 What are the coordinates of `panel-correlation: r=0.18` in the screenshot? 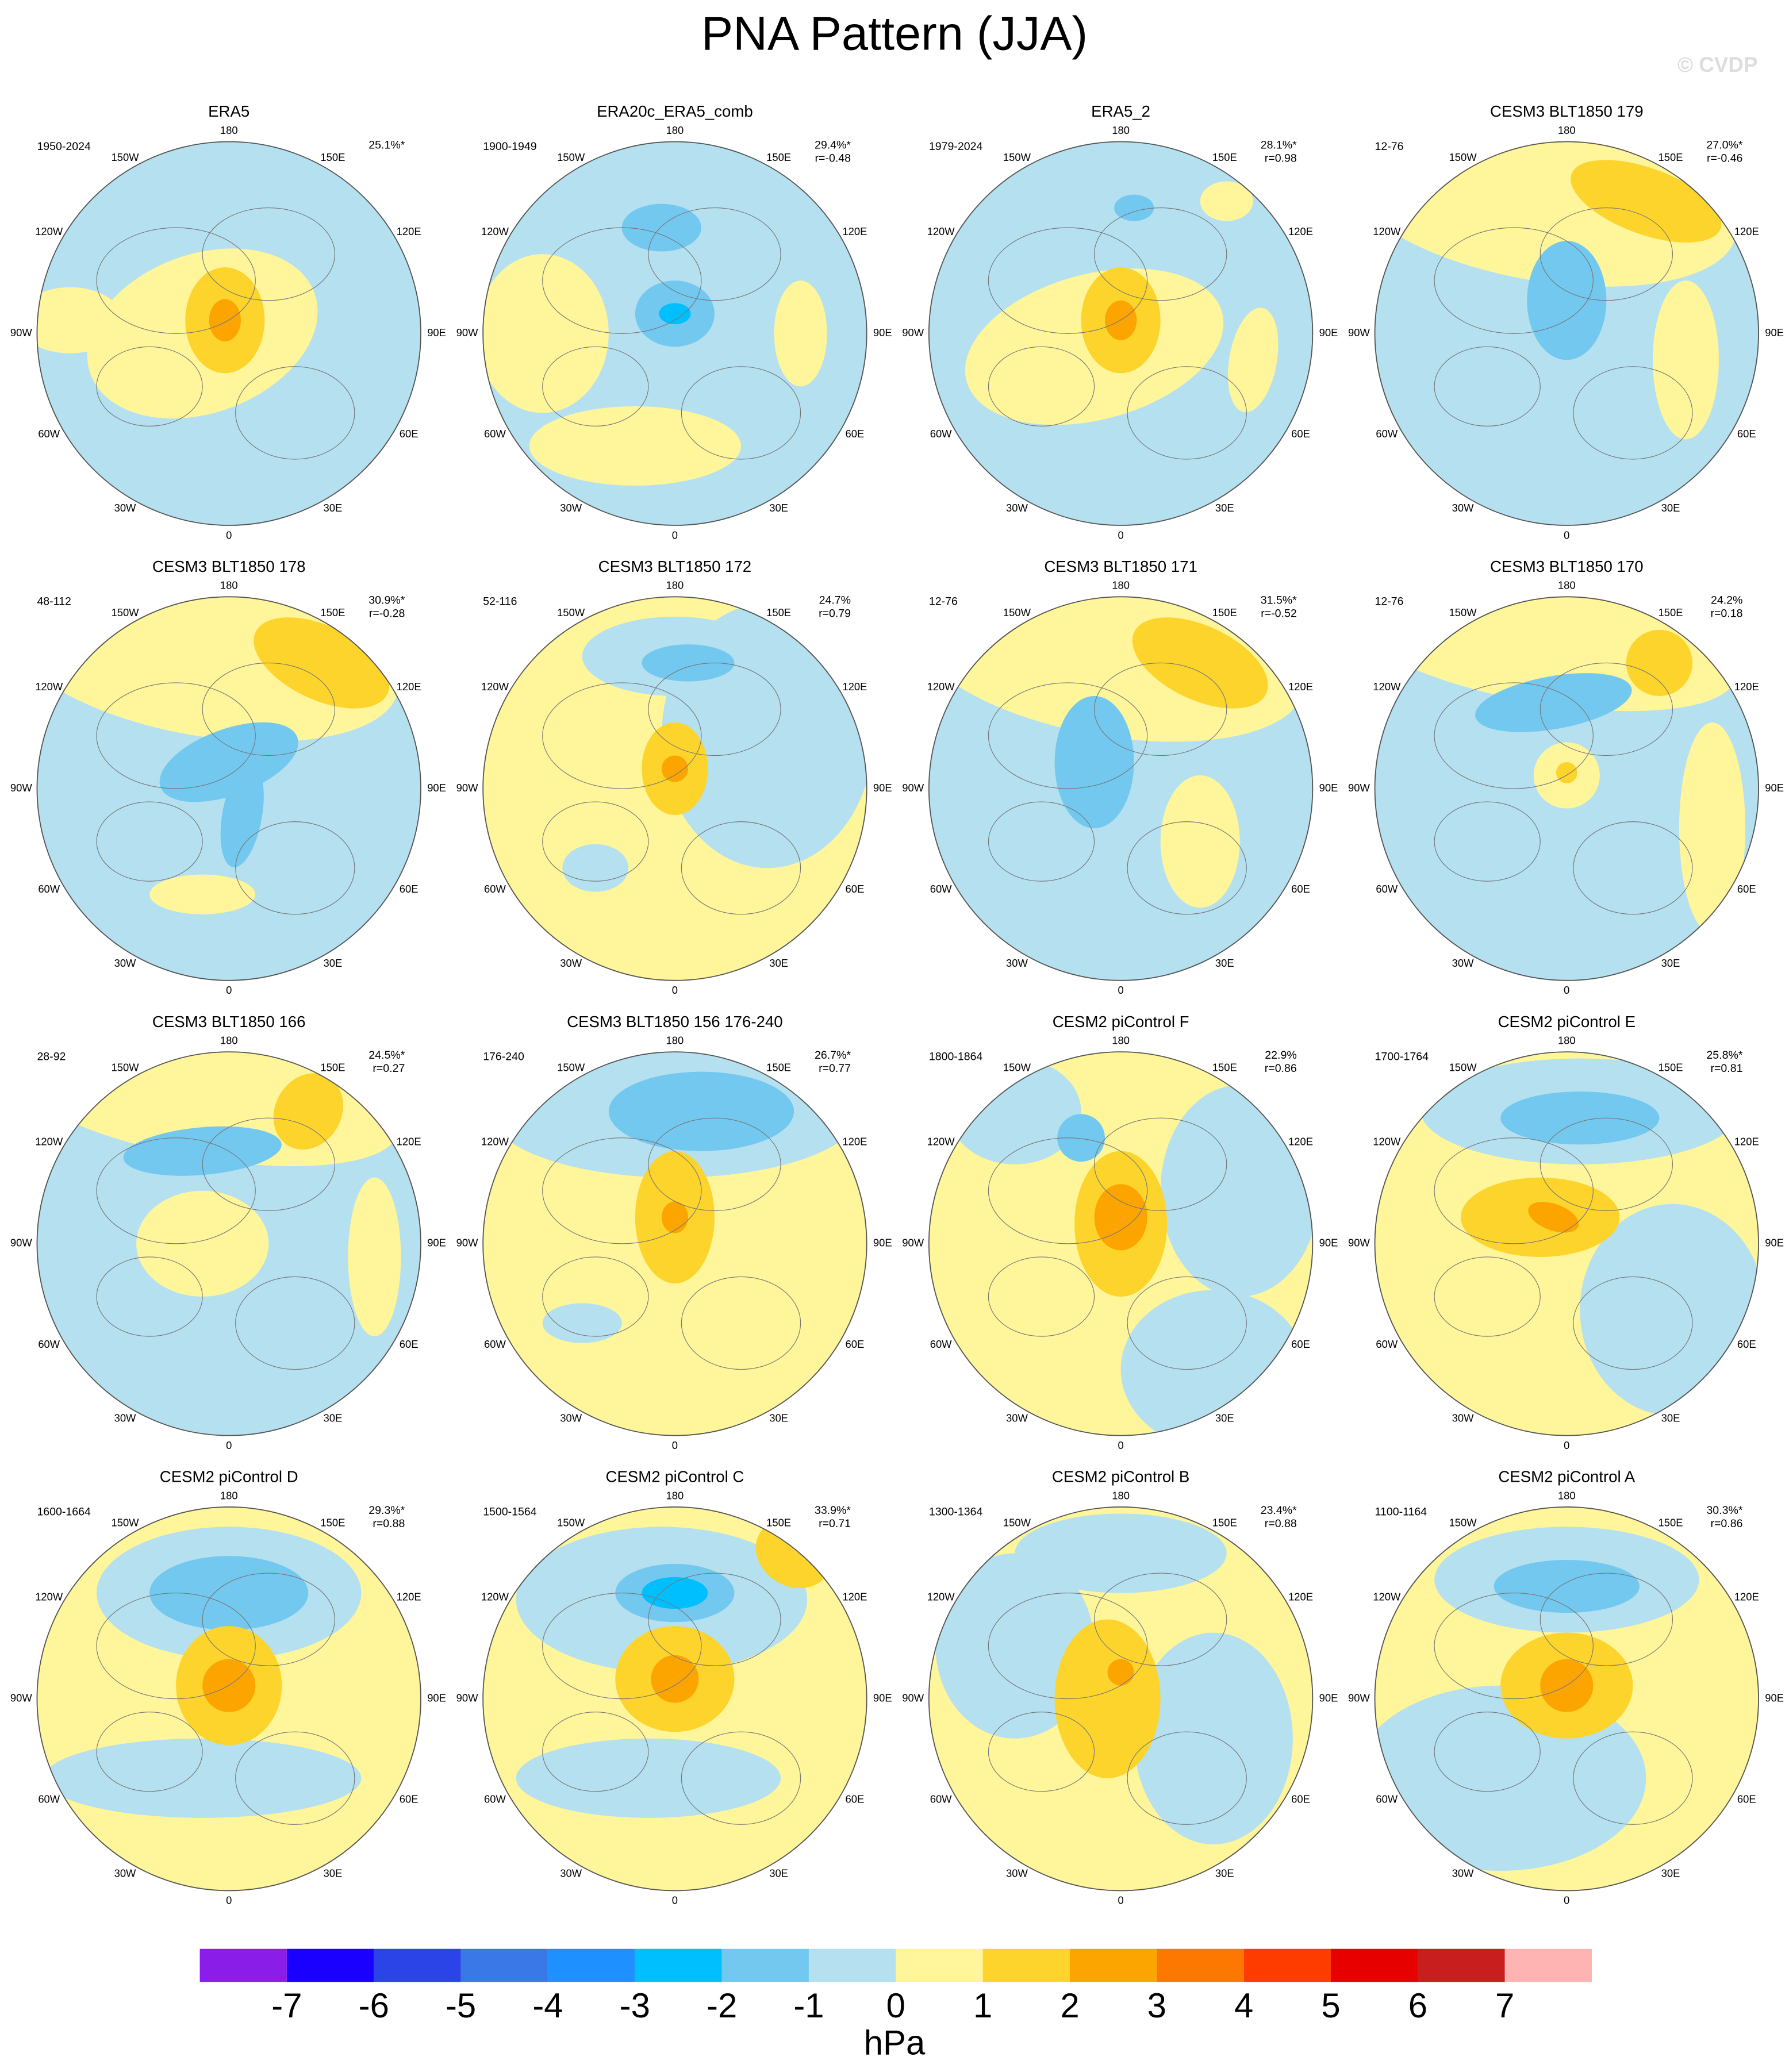 It's located at (1726, 613).